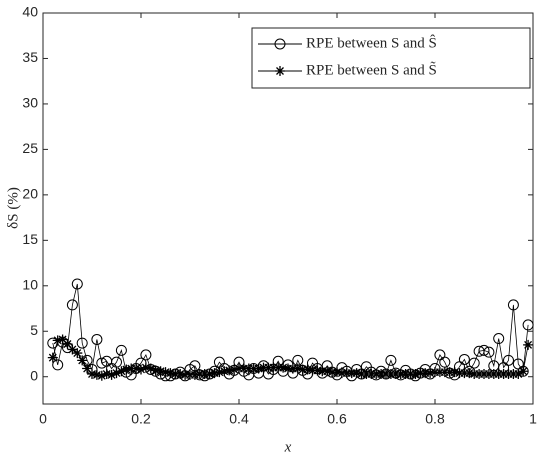 The width and height of the screenshot is (537, 462). I want to click on y-tick-label: 30, so click(30, 103).